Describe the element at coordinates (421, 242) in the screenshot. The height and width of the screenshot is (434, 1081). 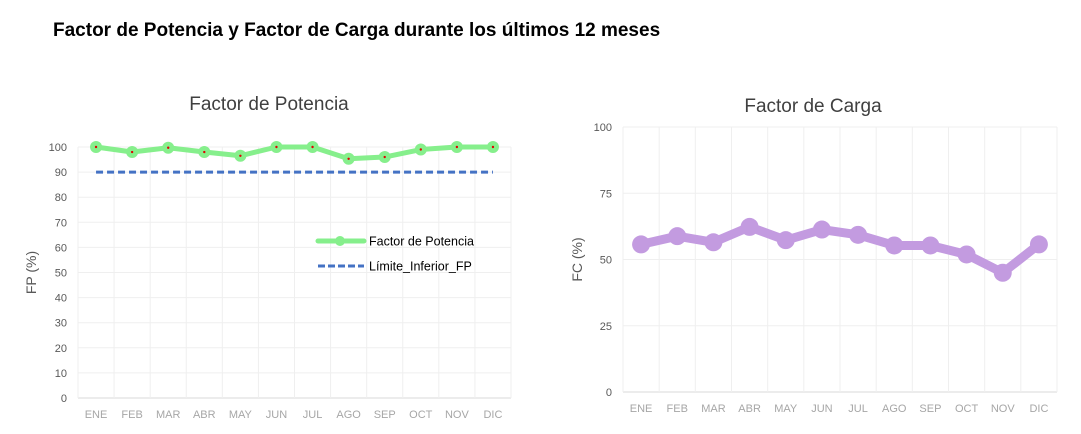
I see `legend-label: Factor de Potencia` at that location.